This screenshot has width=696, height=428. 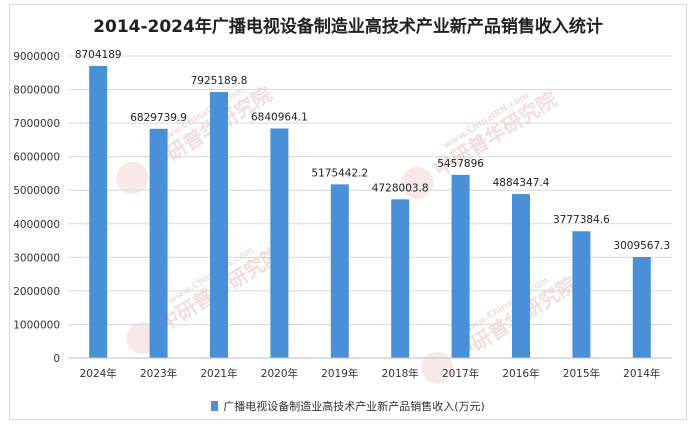 I want to click on y-tick-label: 0, so click(x=56, y=359).